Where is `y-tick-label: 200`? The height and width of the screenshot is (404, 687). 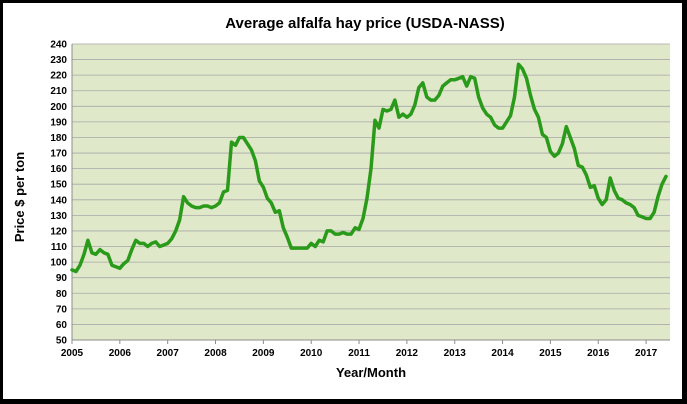 y-tick-label: 200 is located at coordinates (58, 107).